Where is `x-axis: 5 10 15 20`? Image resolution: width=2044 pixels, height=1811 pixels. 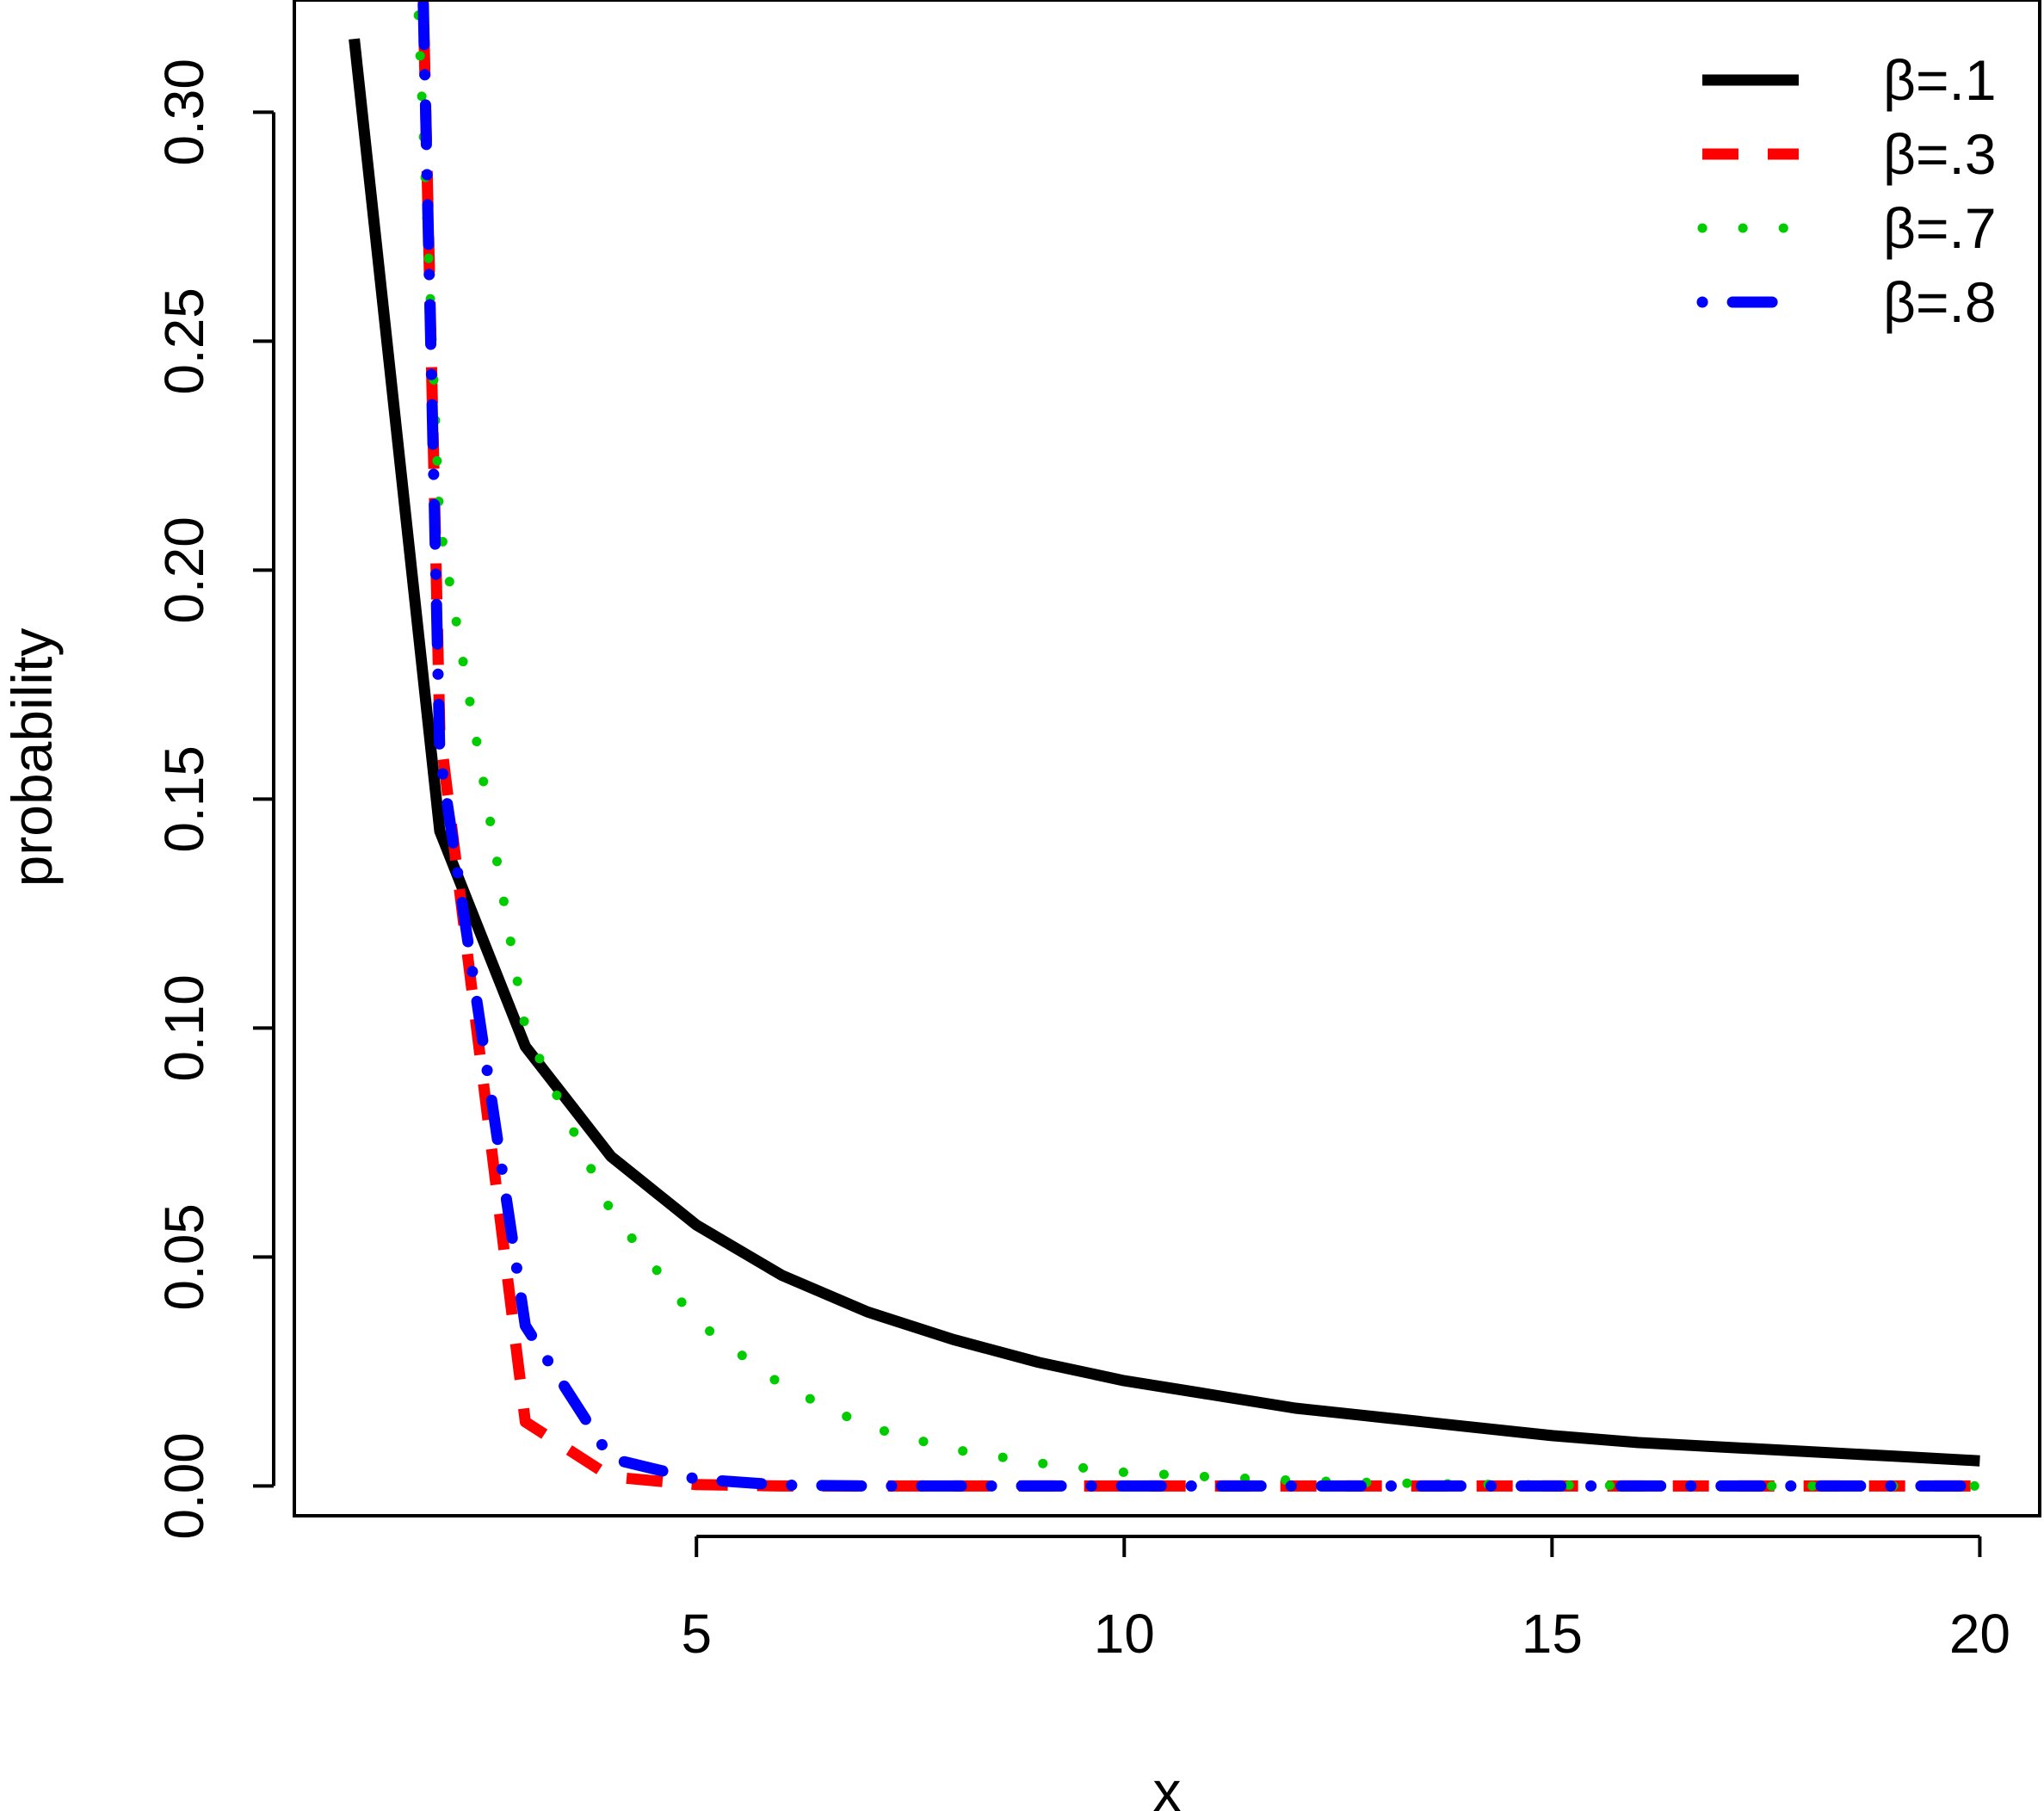
x-axis: 5 10 15 20 is located at coordinates (1345, 1600).